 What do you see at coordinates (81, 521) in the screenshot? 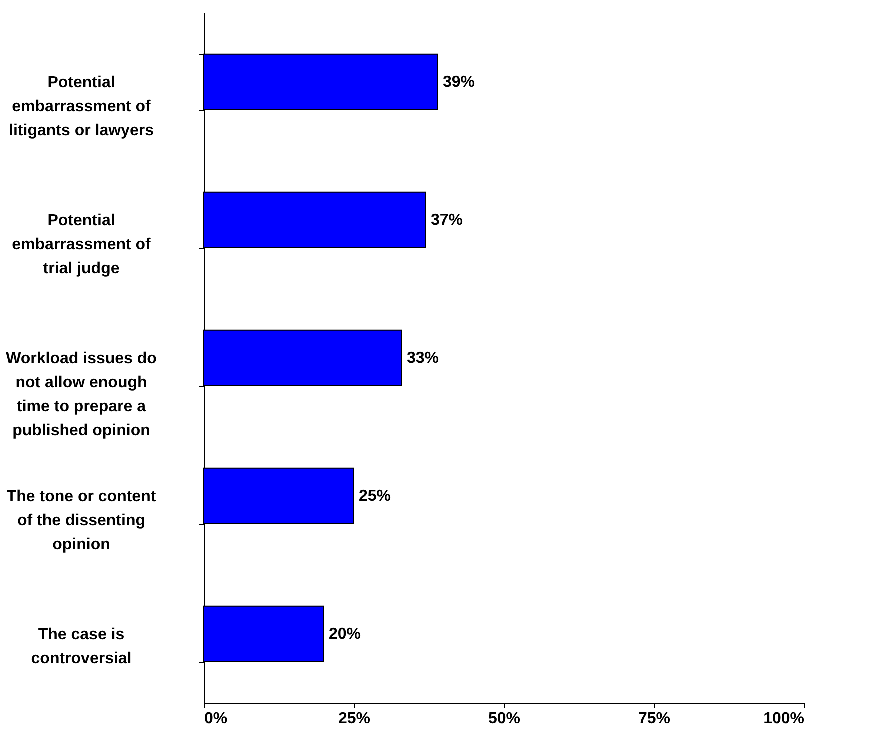
I see `y-tick-label: The tone or content of the dissenting opinion` at bounding box center [81, 521].